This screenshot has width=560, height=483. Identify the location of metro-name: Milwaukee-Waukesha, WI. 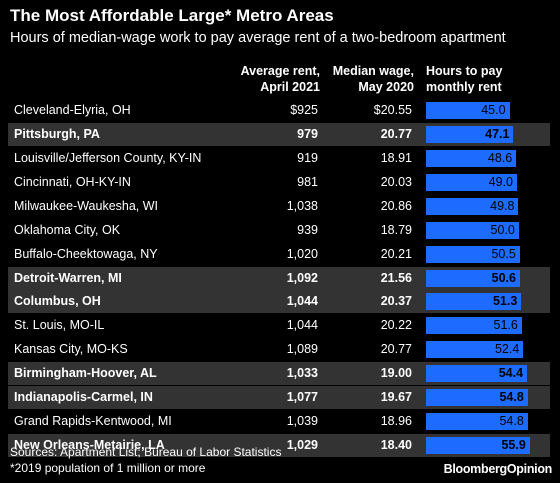
(86, 205).